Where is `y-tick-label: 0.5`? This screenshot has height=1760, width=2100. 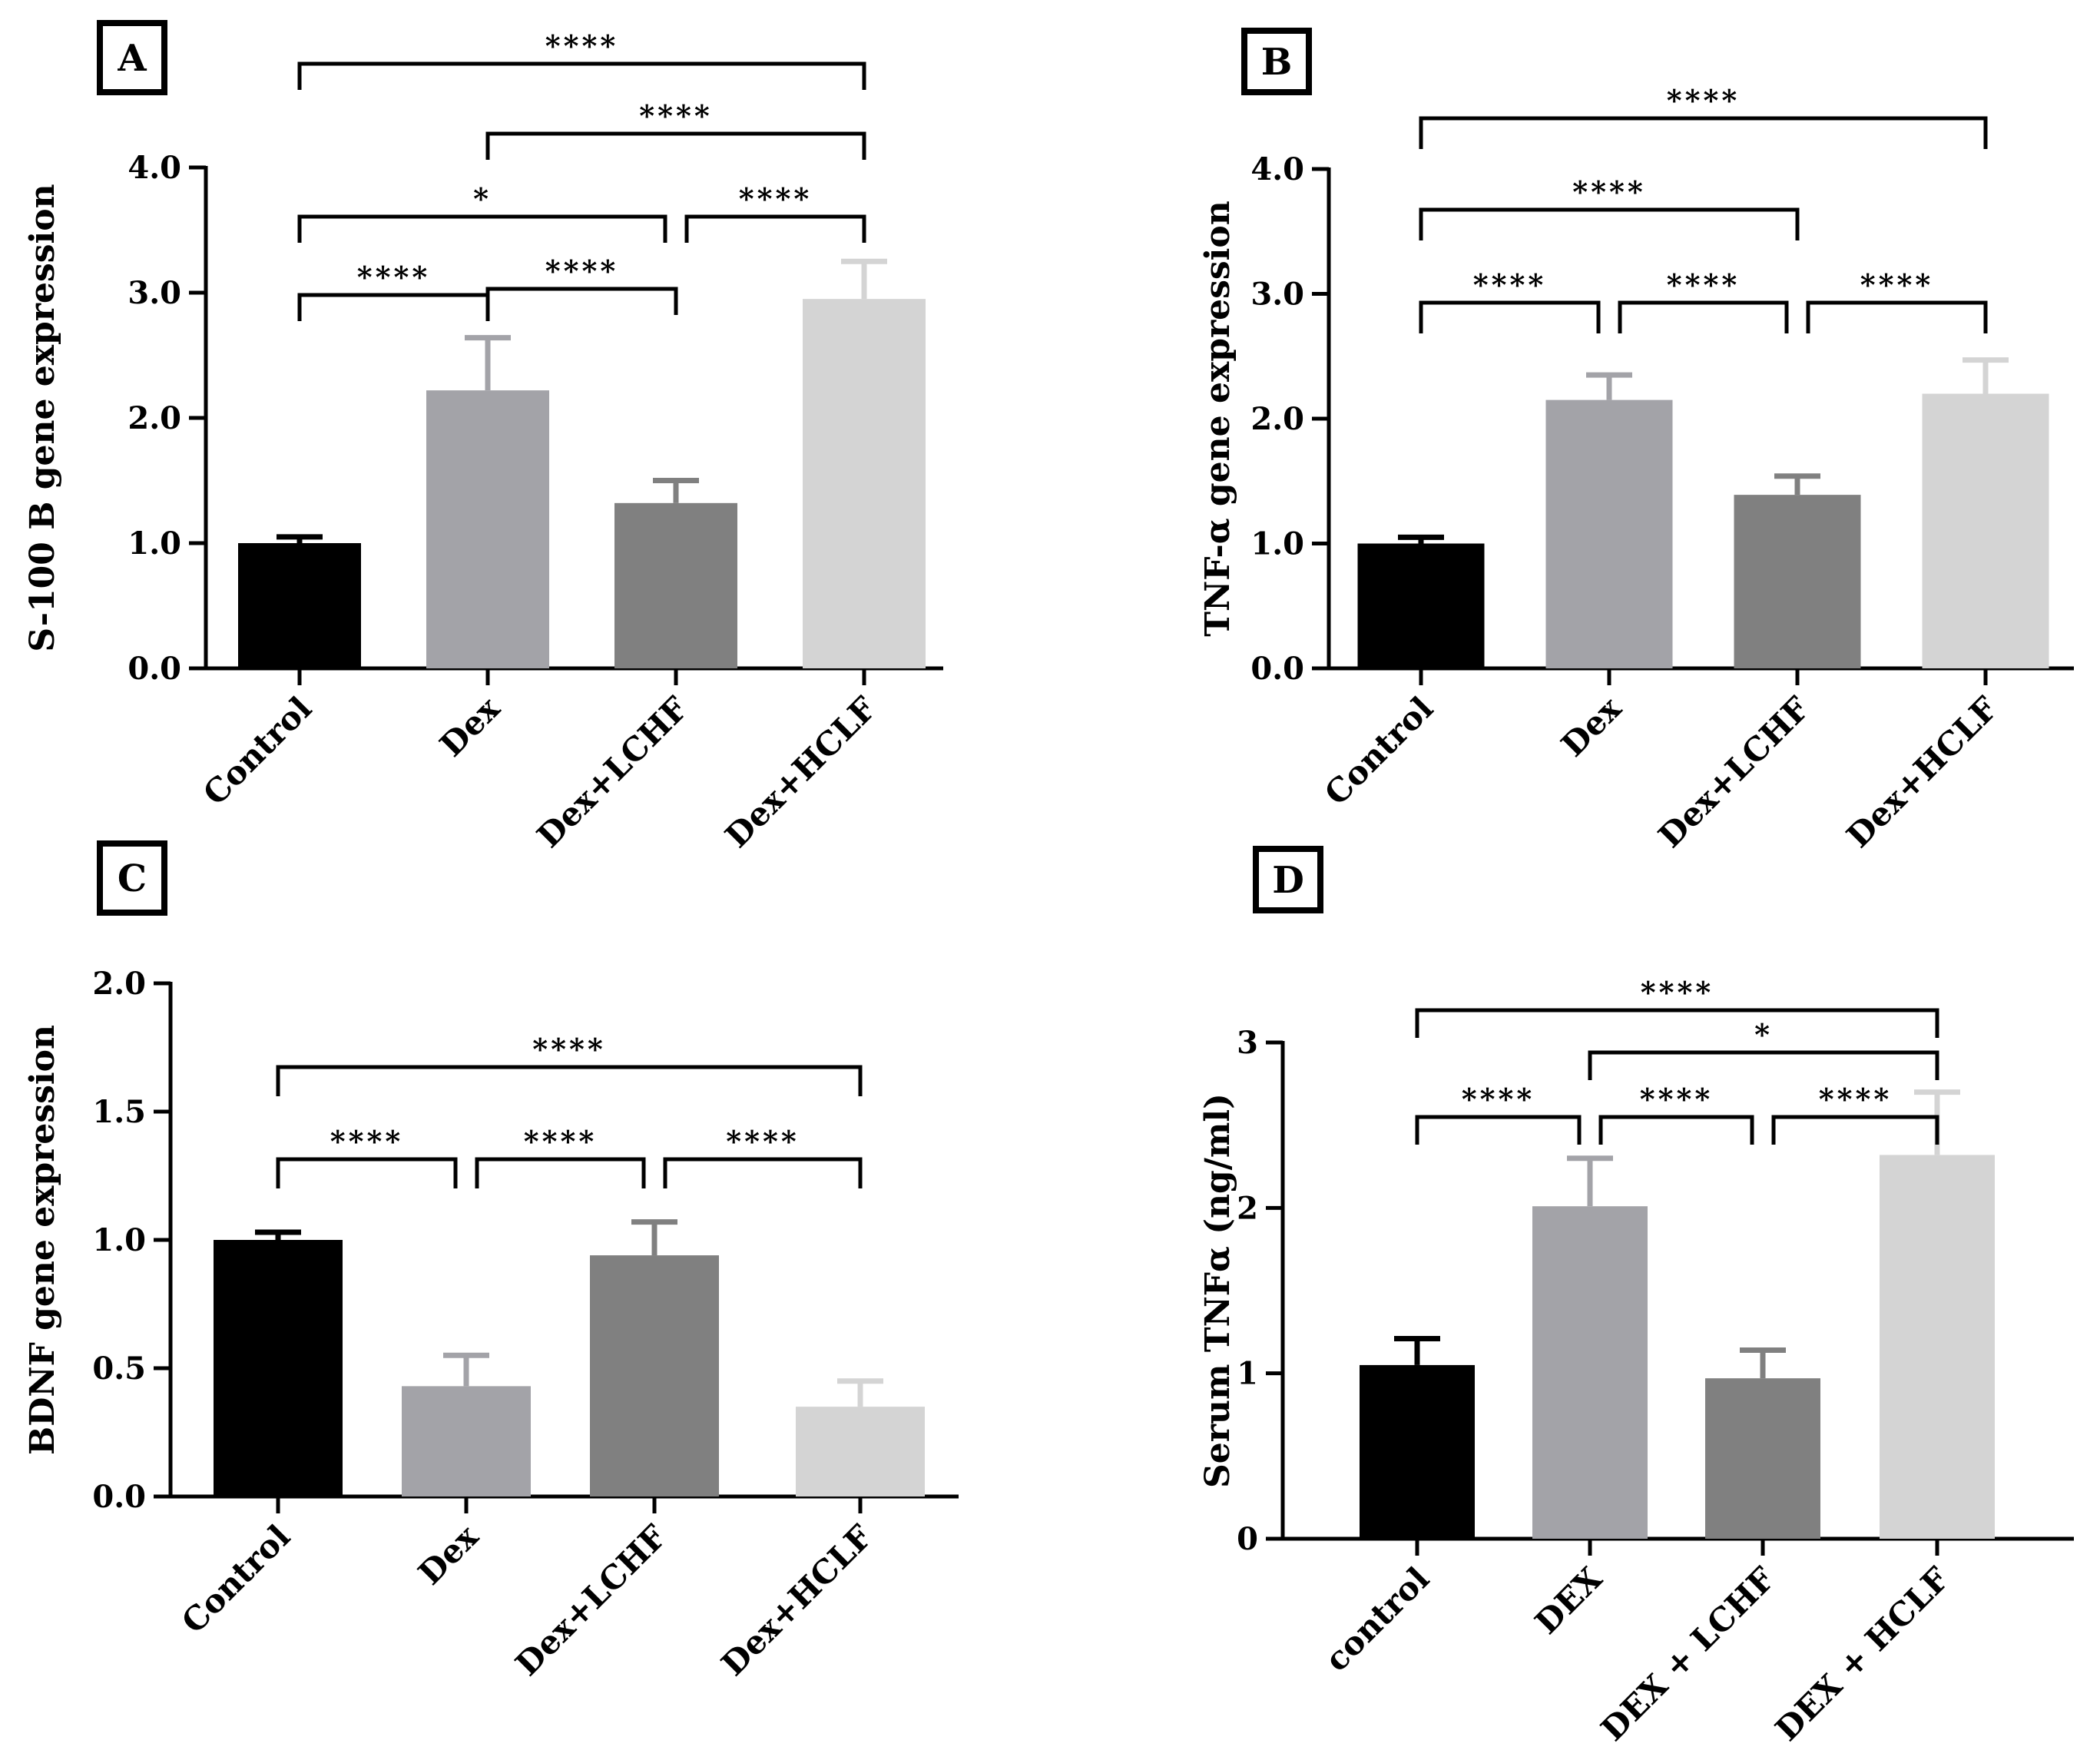
y-tick-label: 0.5 is located at coordinates (119, 1369).